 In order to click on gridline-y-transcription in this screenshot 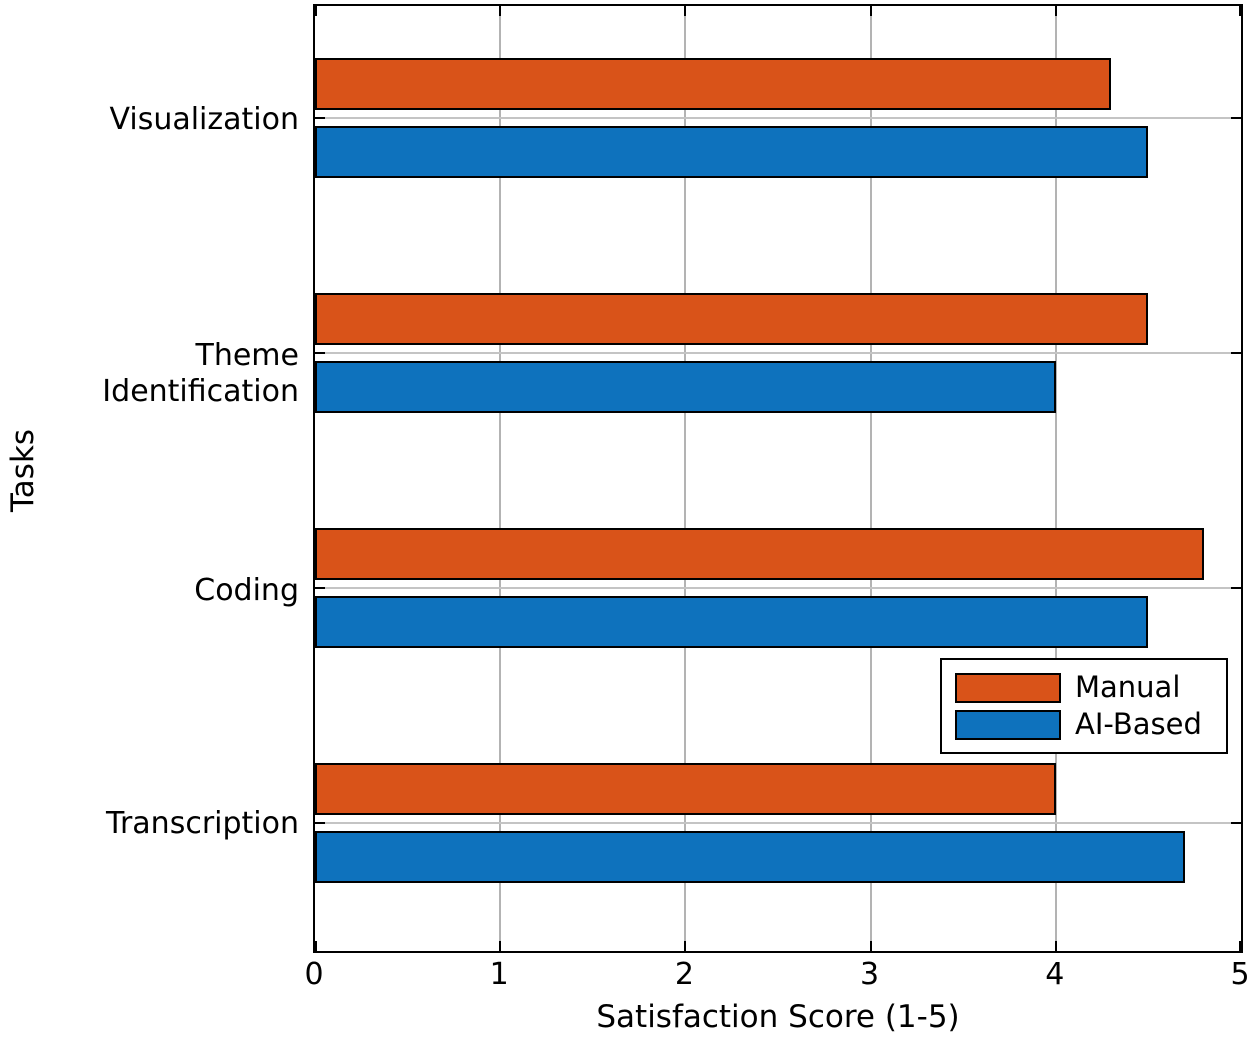, I will do `click(778, 823)`.